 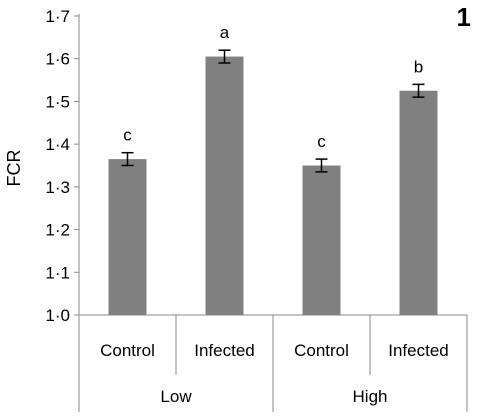 I want to click on y-tick-label: 1·5, so click(x=57, y=101).